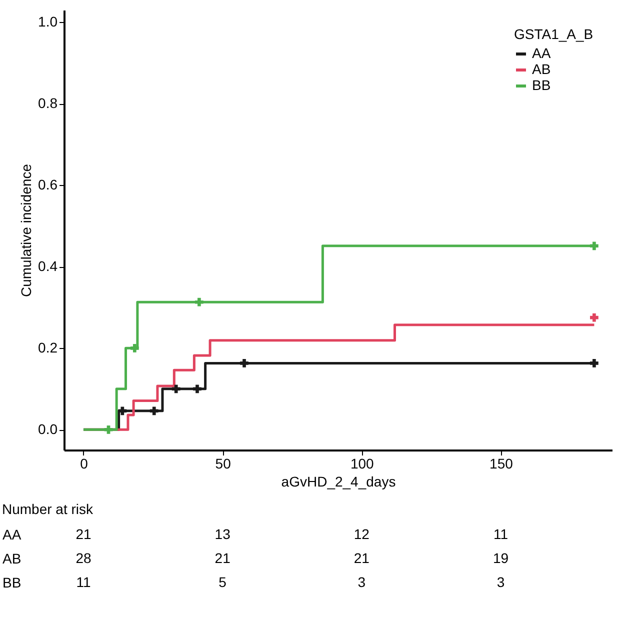  Describe the element at coordinates (222, 534) in the screenshot. I see `text: 13` at that location.